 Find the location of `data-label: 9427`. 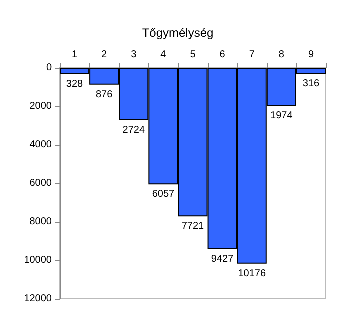

data-label: 9427 is located at coordinates (222, 259).